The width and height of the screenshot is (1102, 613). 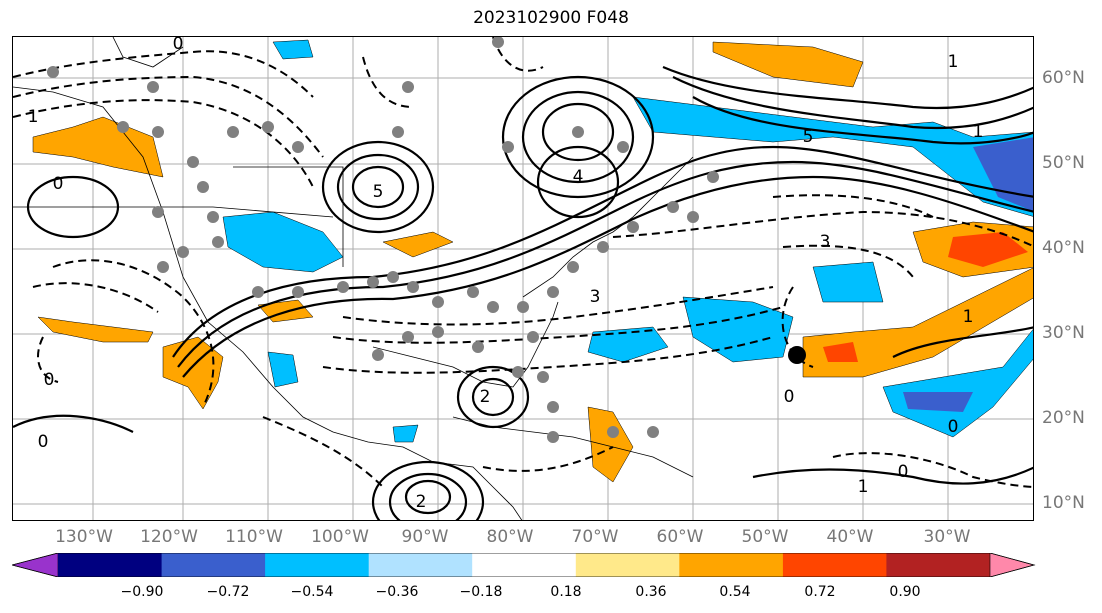 I want to click on colorbar-tick: −0.72, so click(x=228, y=592).